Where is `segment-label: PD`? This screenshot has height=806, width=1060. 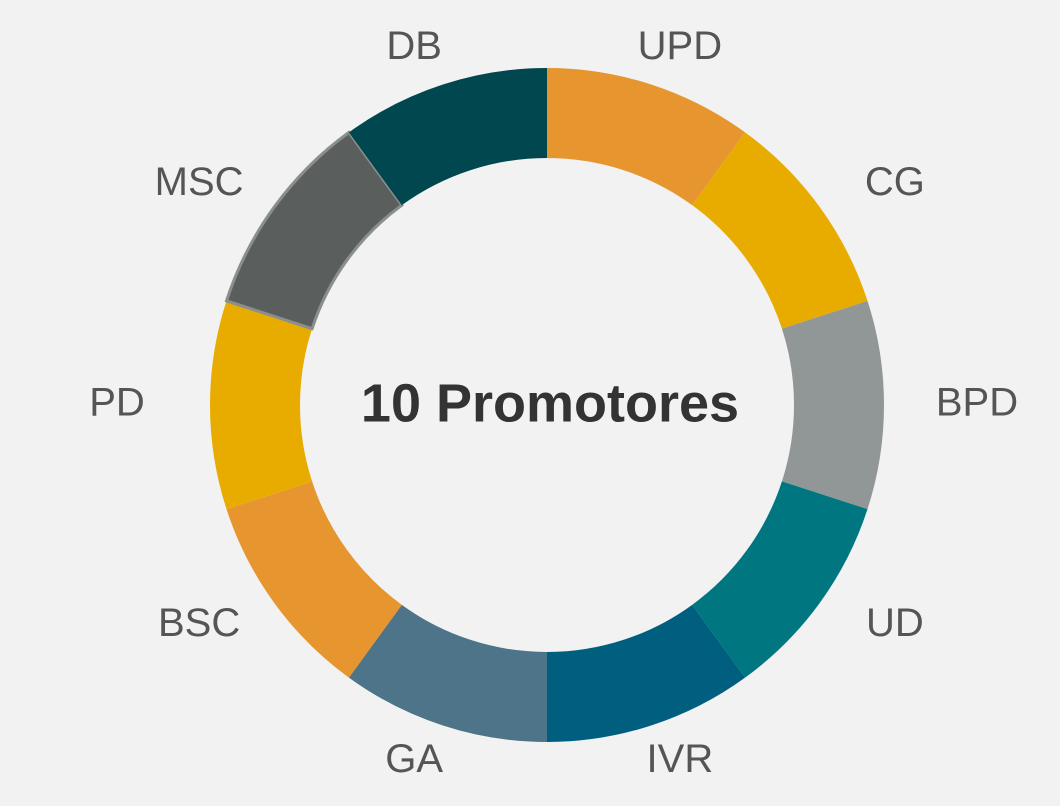 segment-label: PD is located at coordinates (117, 403).